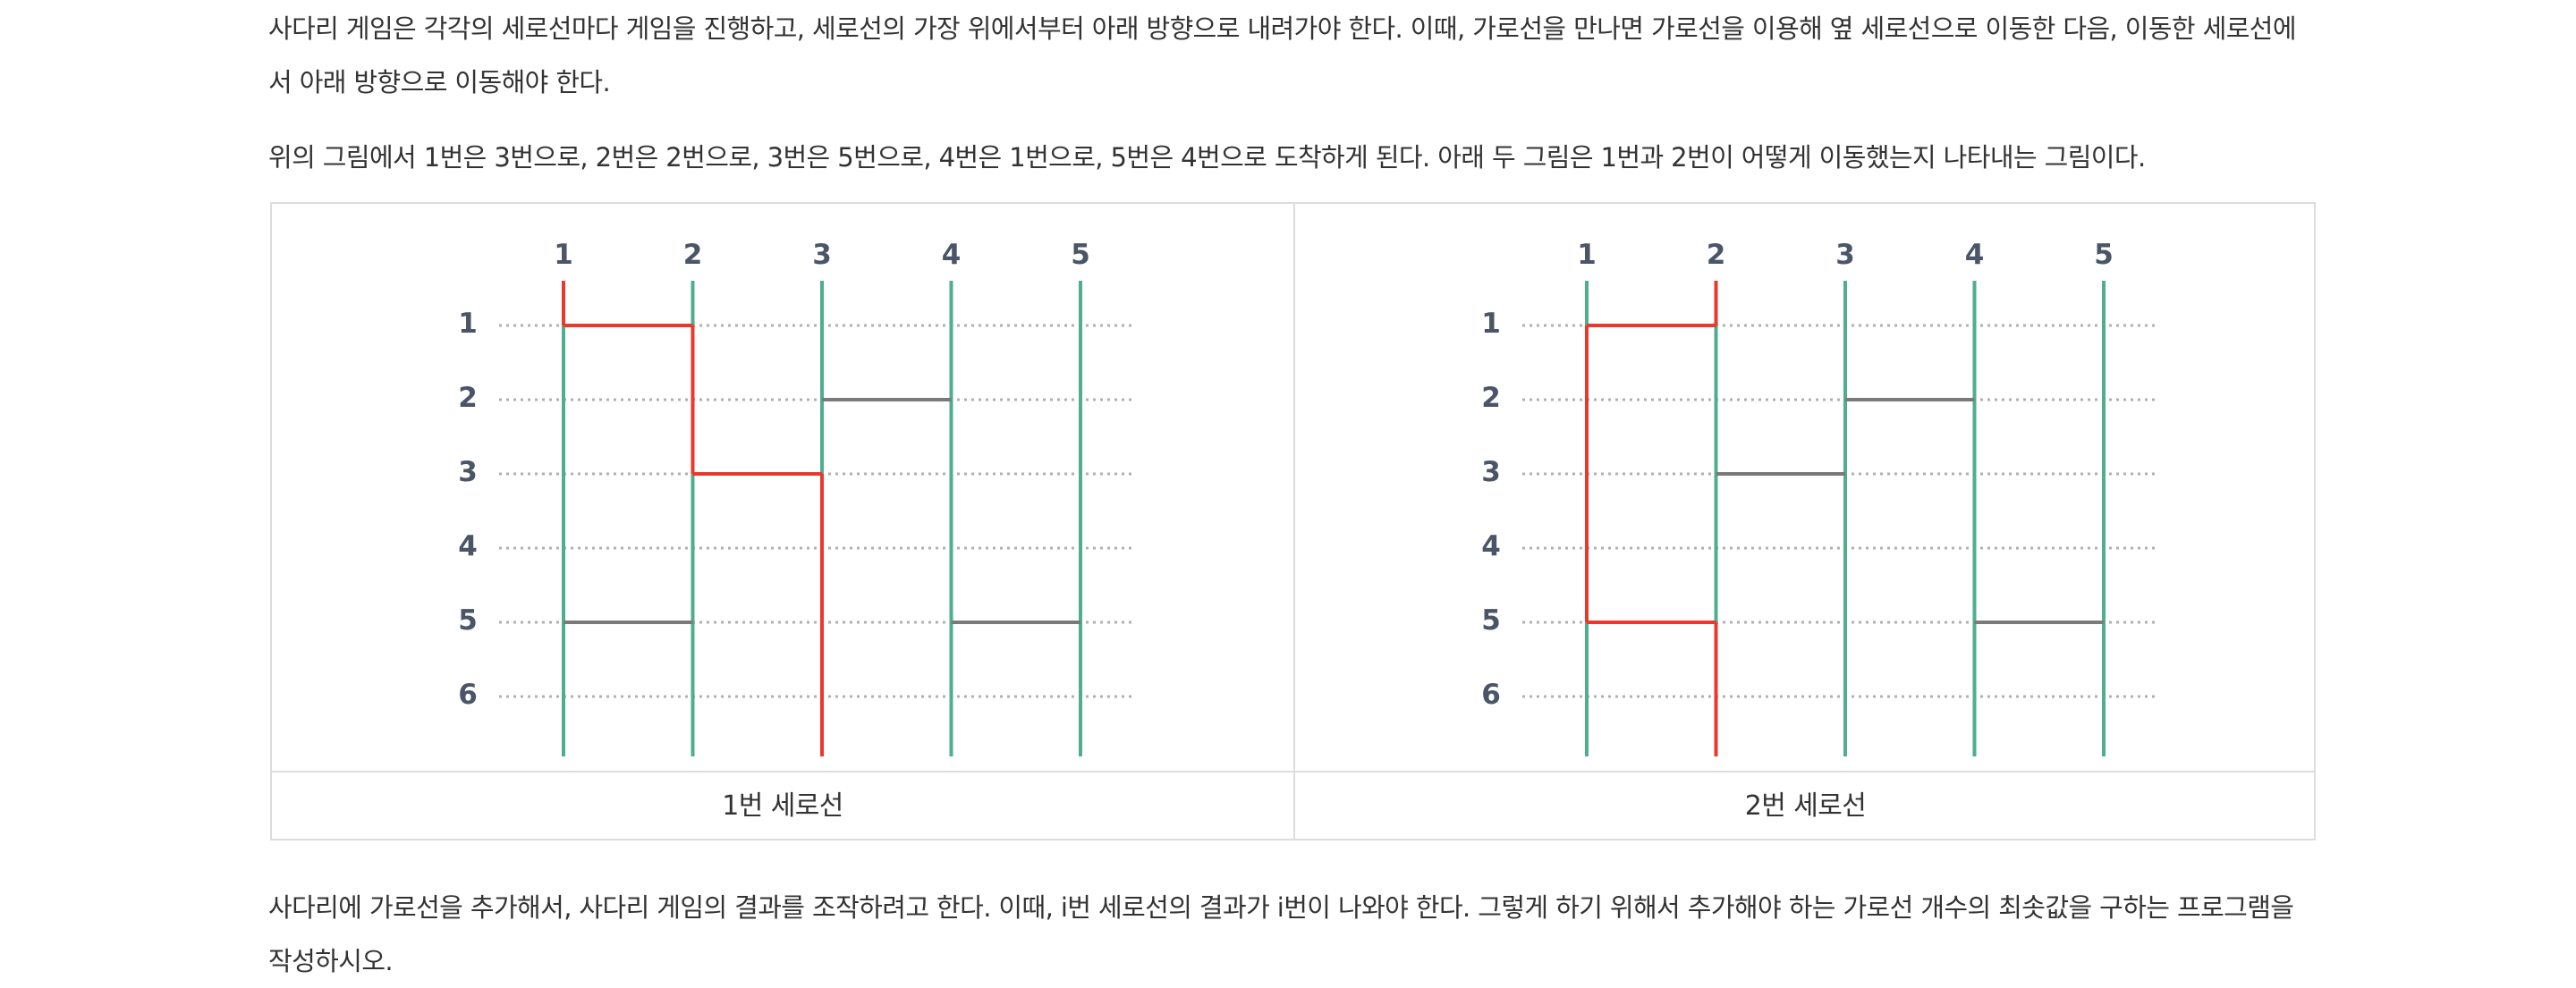  I want to click on figure-caption-1: 1번 세로선, so click(782, 806).